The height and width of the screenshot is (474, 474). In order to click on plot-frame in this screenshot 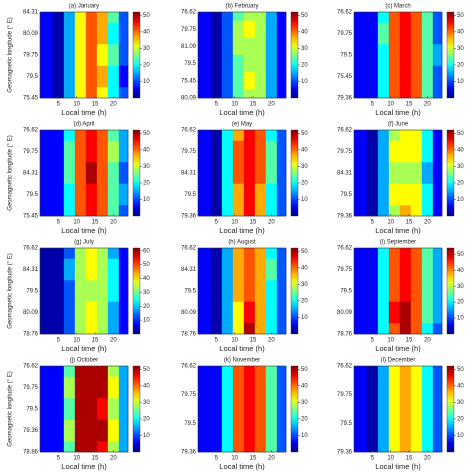, I will do `click(398, 55)`.